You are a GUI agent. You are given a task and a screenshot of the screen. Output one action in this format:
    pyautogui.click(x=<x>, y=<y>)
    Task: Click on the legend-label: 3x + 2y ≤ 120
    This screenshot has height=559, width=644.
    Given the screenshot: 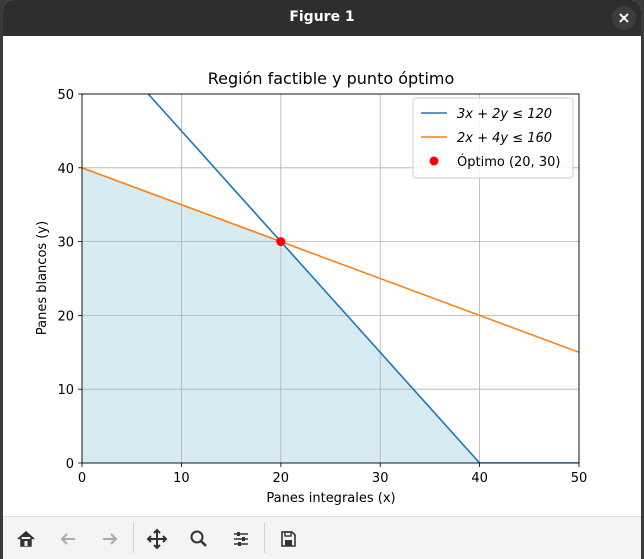 What is the action you would take?
    pyautogui.click(x=504, y=114)
    